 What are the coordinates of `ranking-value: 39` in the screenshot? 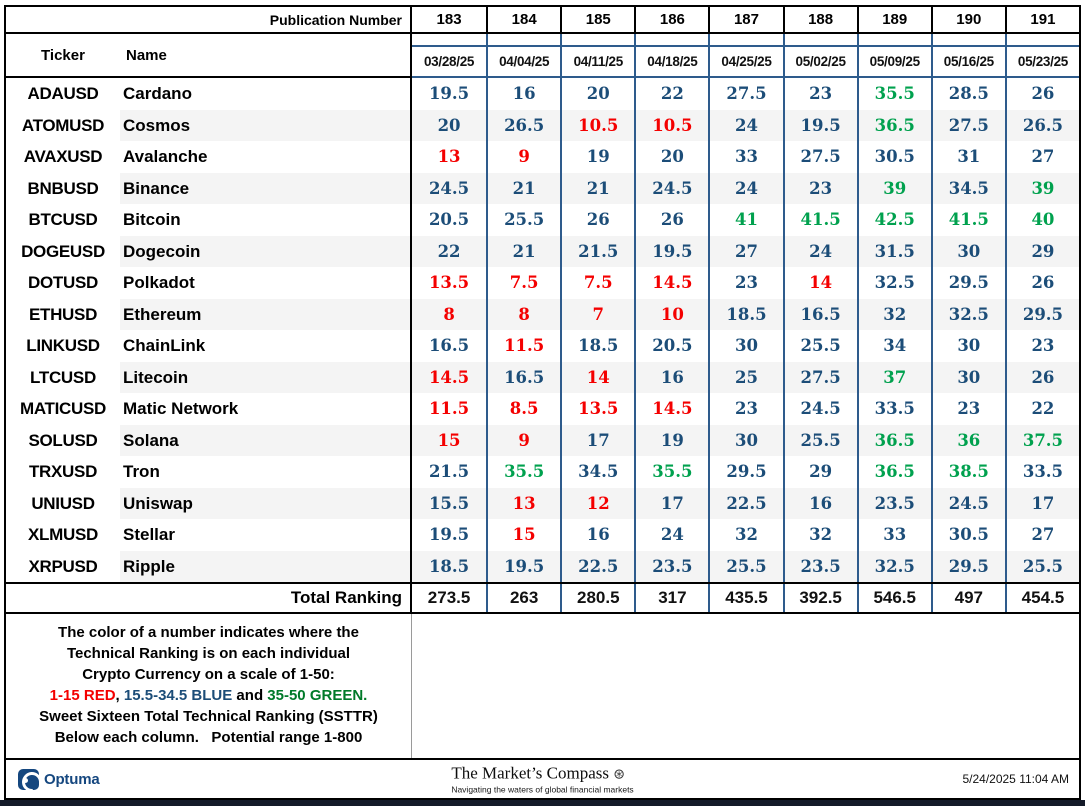 It's located at (893, 188).